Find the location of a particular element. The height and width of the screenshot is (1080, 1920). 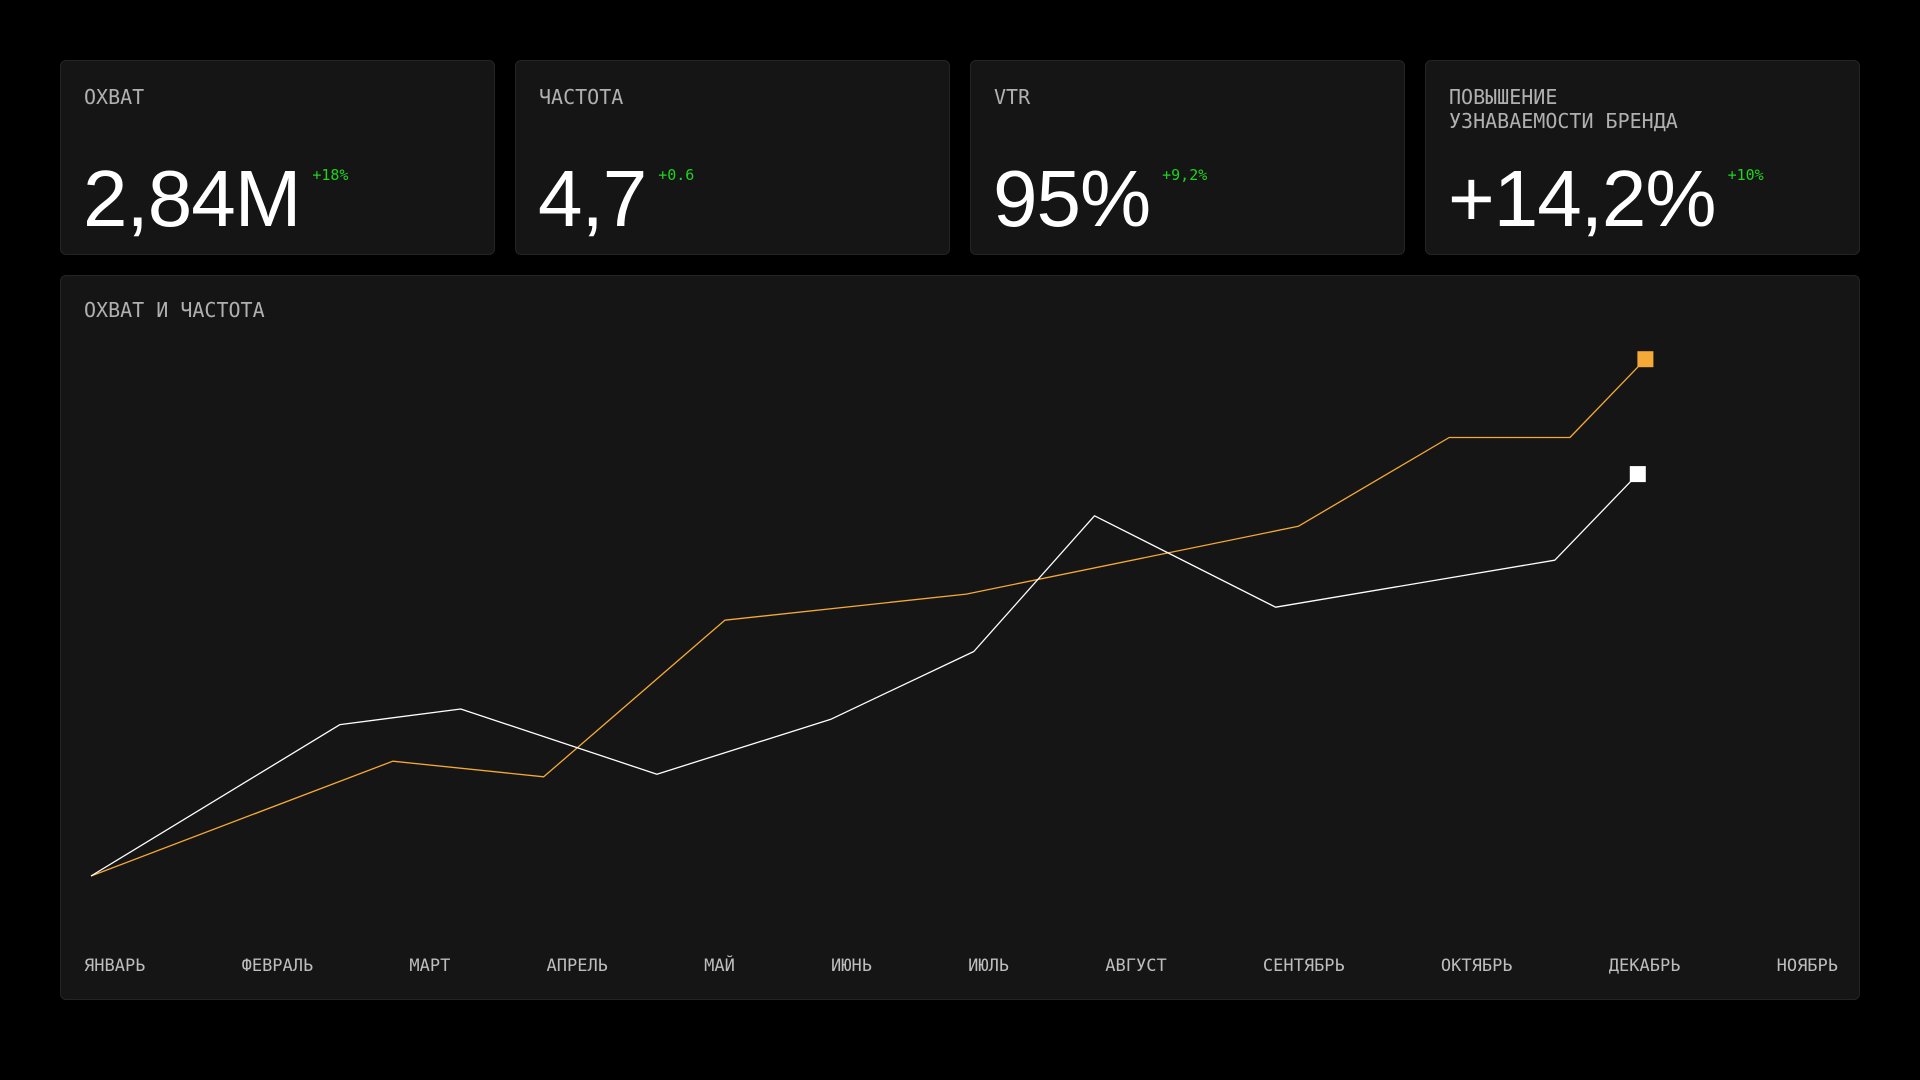

kpi-card-reach: ОХВАТ 2,84M 2,84M+18% is located at coordinates (277, 157).